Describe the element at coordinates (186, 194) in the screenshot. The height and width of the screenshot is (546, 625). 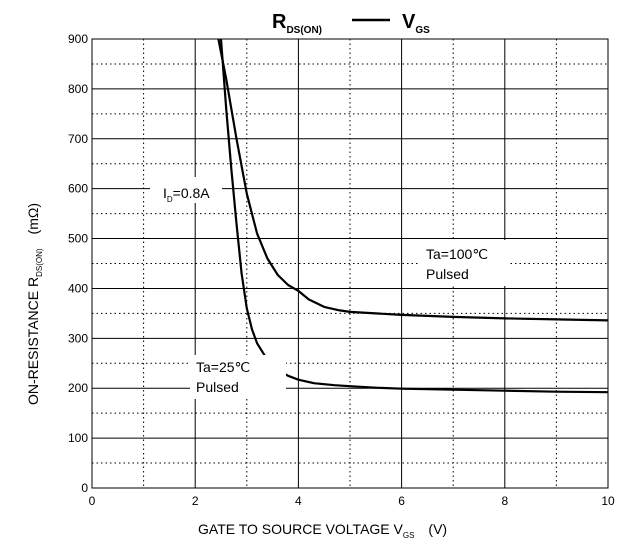
I see `annotation-id-text: ID=0.8A` at that location.